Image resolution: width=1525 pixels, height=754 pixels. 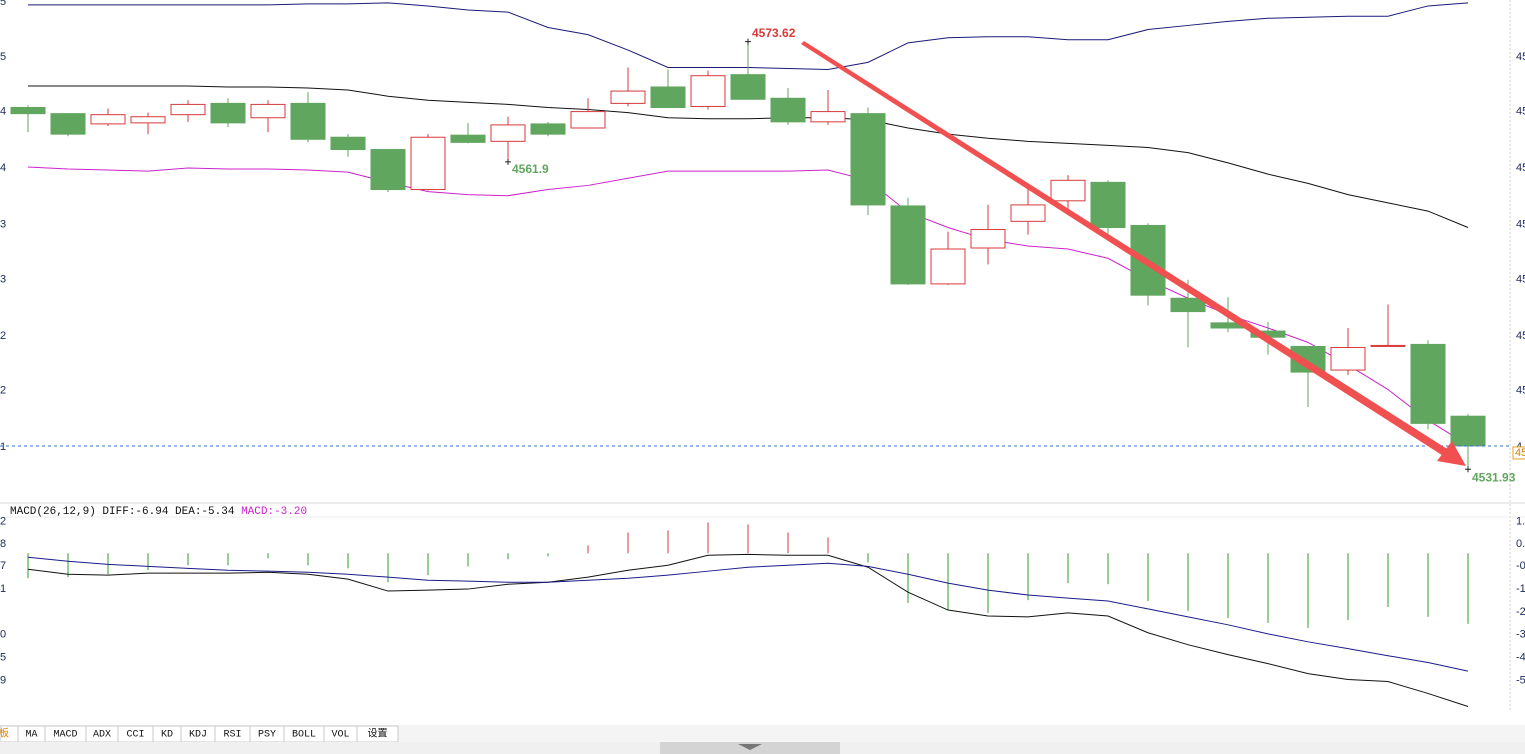 I want to click on tab-label: KDJ, so click(x=198, y=735).